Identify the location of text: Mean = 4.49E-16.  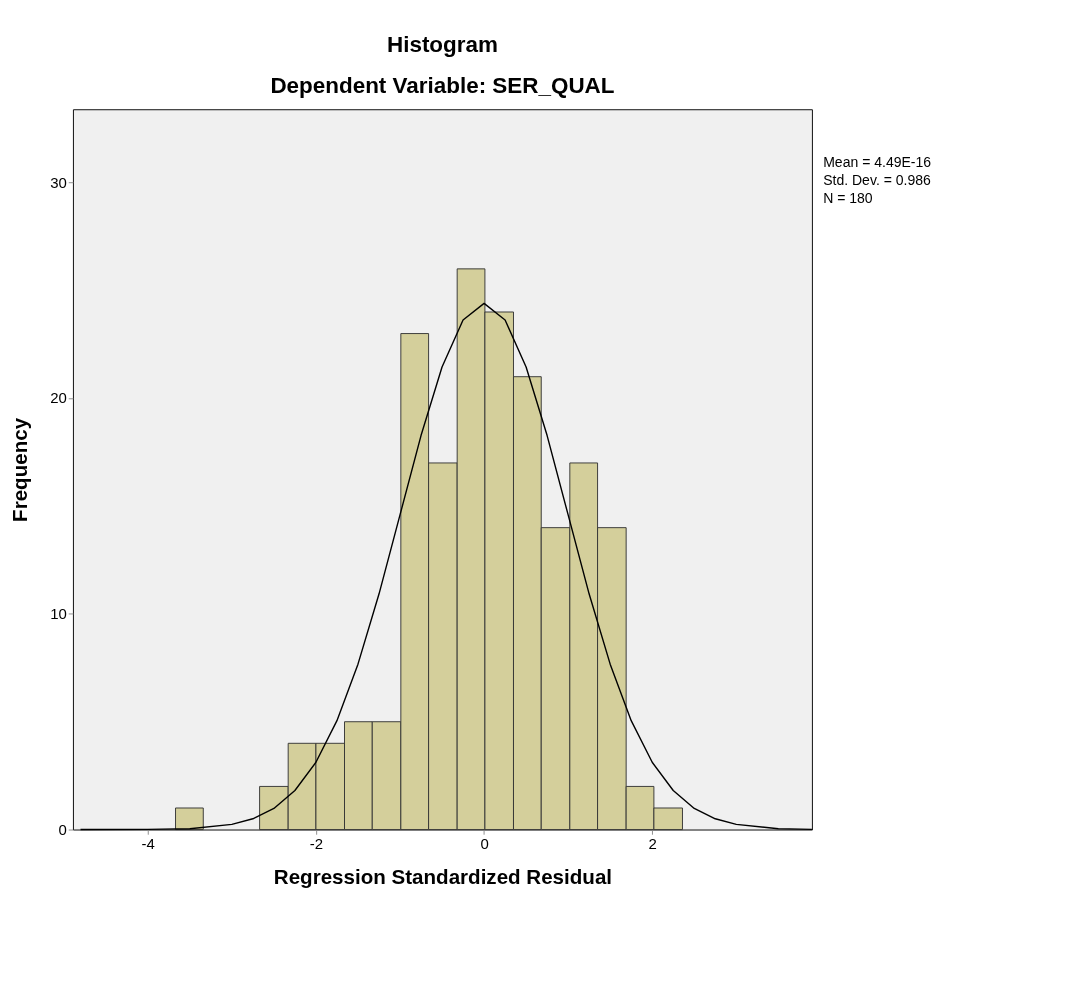
(877, 162).